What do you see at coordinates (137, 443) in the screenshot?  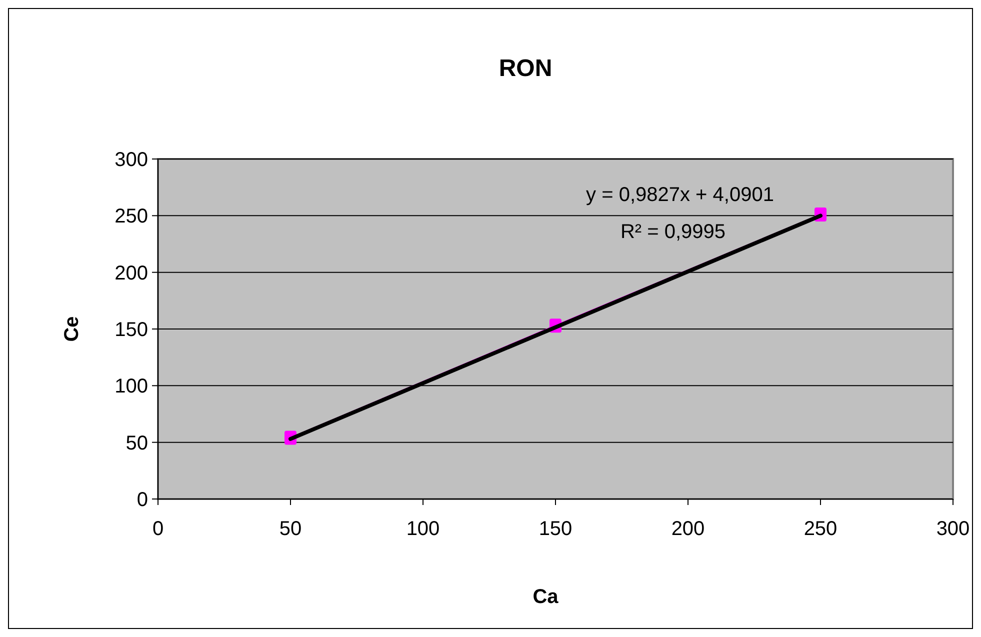 I see `y-tick-label: 50` at bounding box center [137, 443].